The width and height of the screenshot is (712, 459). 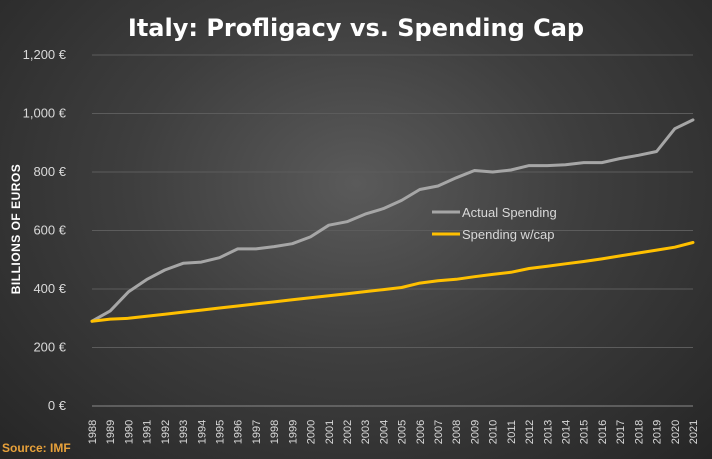 What do you see at coordinates (530, 432) in the screenshot?
I see `x-tick-label: 2012` at bounding box center [530, 432].